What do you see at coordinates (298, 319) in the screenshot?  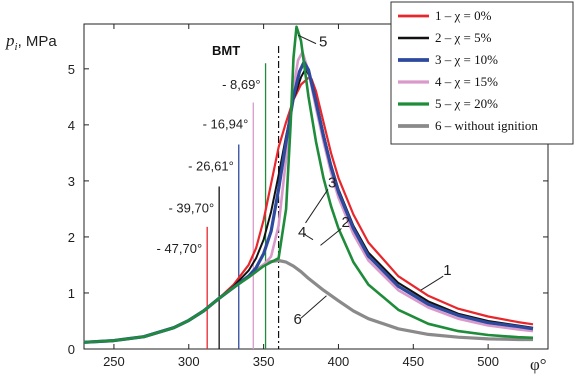 I see `curve-label-6: 6` at bounding box center [298, 319].